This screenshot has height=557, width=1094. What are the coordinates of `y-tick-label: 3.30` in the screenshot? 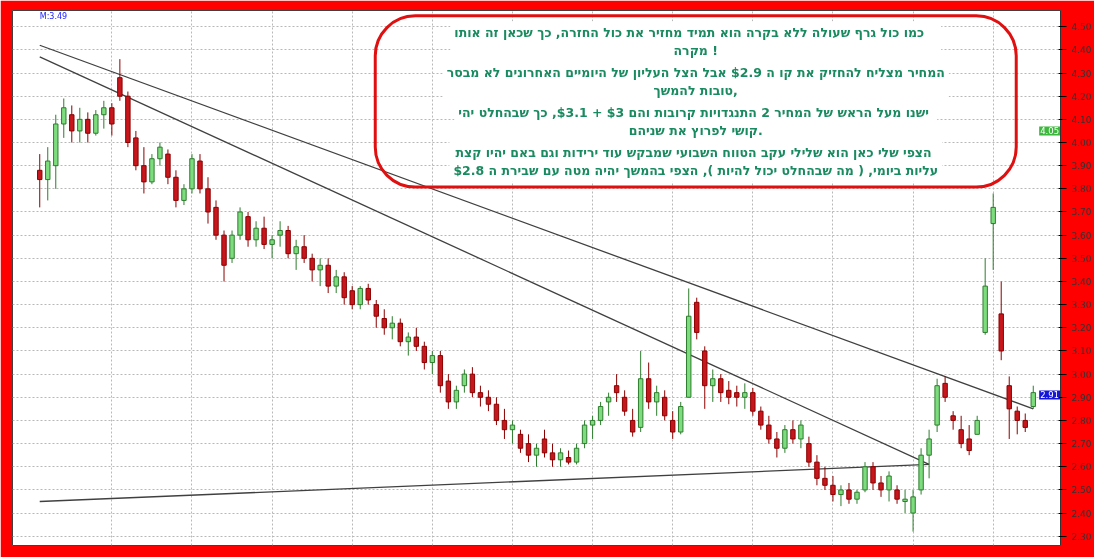 It's located at (1081, 305).